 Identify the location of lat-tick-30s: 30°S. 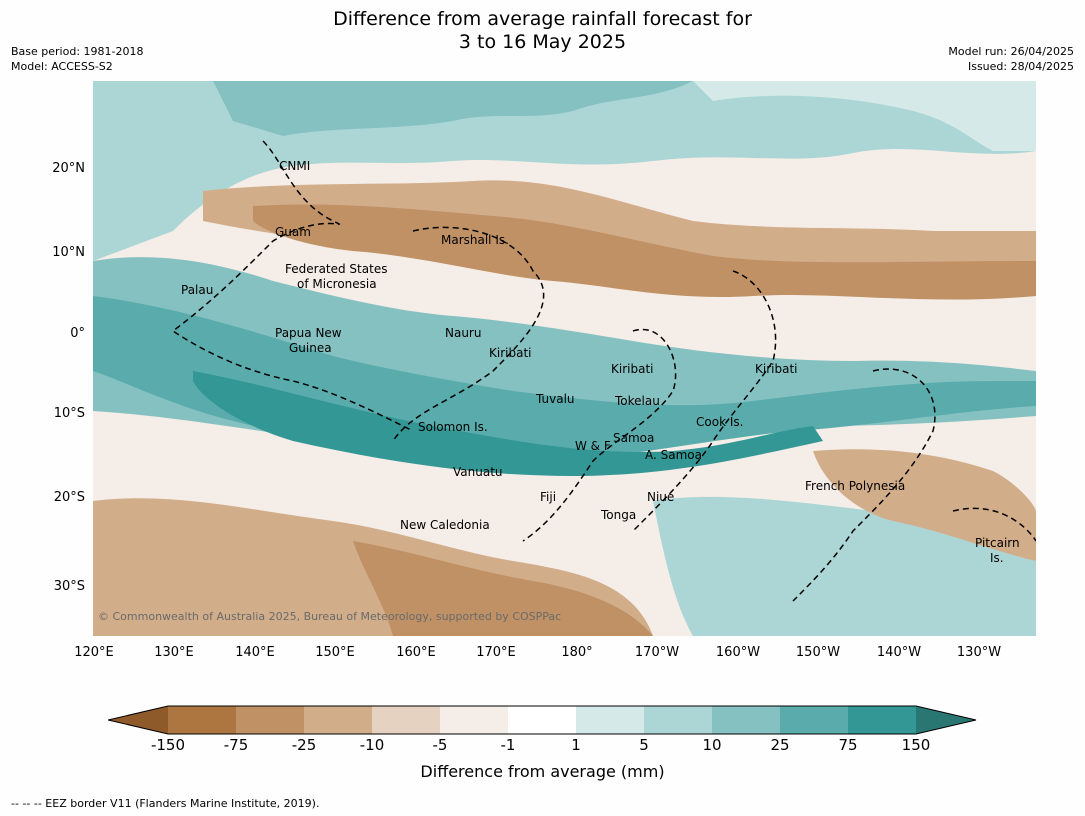
(69, 586).